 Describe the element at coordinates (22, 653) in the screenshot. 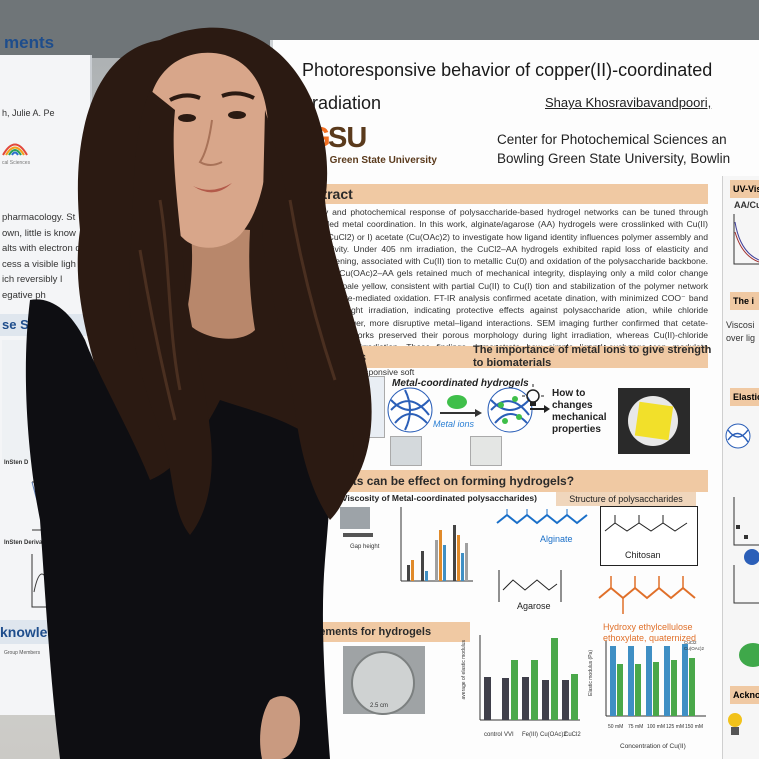

I see `left-poster-group-members: Group Members` at that location.